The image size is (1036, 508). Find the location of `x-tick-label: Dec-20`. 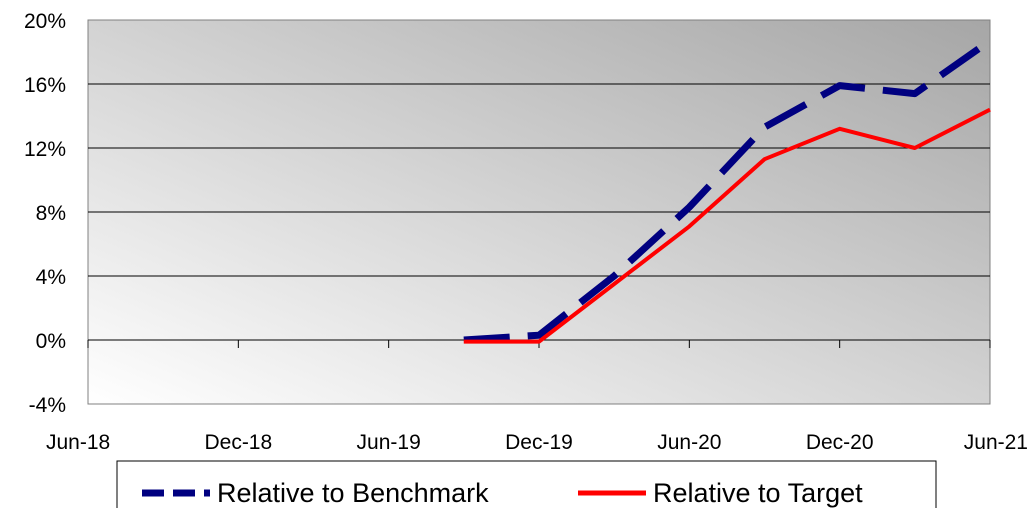

x-tick-label: Dec-20 is located at coordinates (840, 442).